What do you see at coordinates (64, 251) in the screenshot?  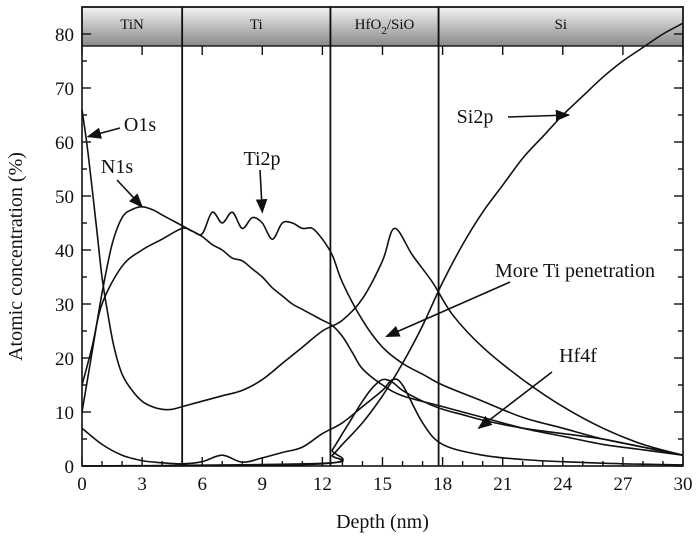 I see `y-tick-label: 40` at bounding box center [64, 251].